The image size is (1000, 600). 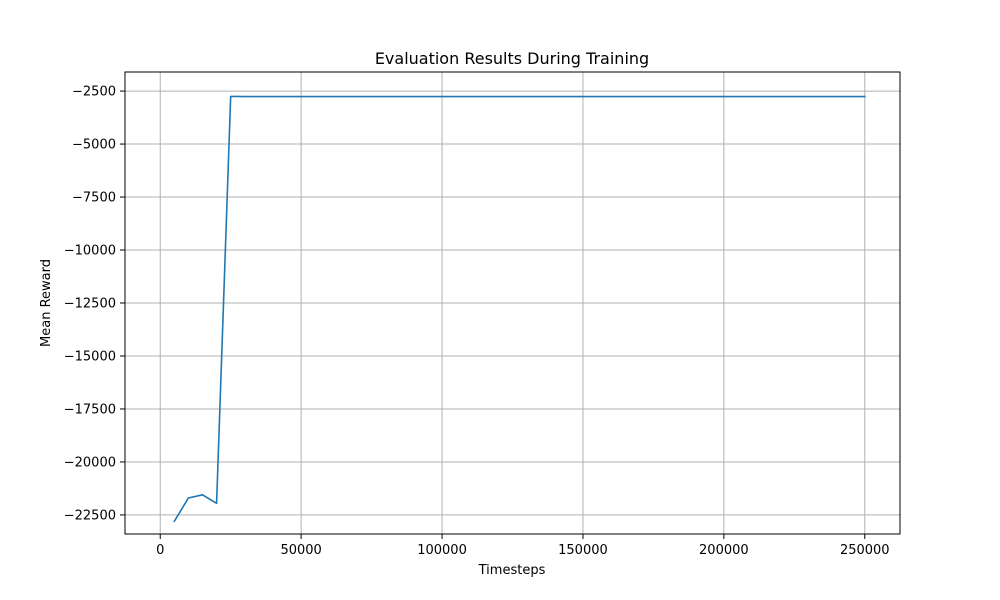 I want to click on y-tick-label: −20000, so click(x=90, y=462).